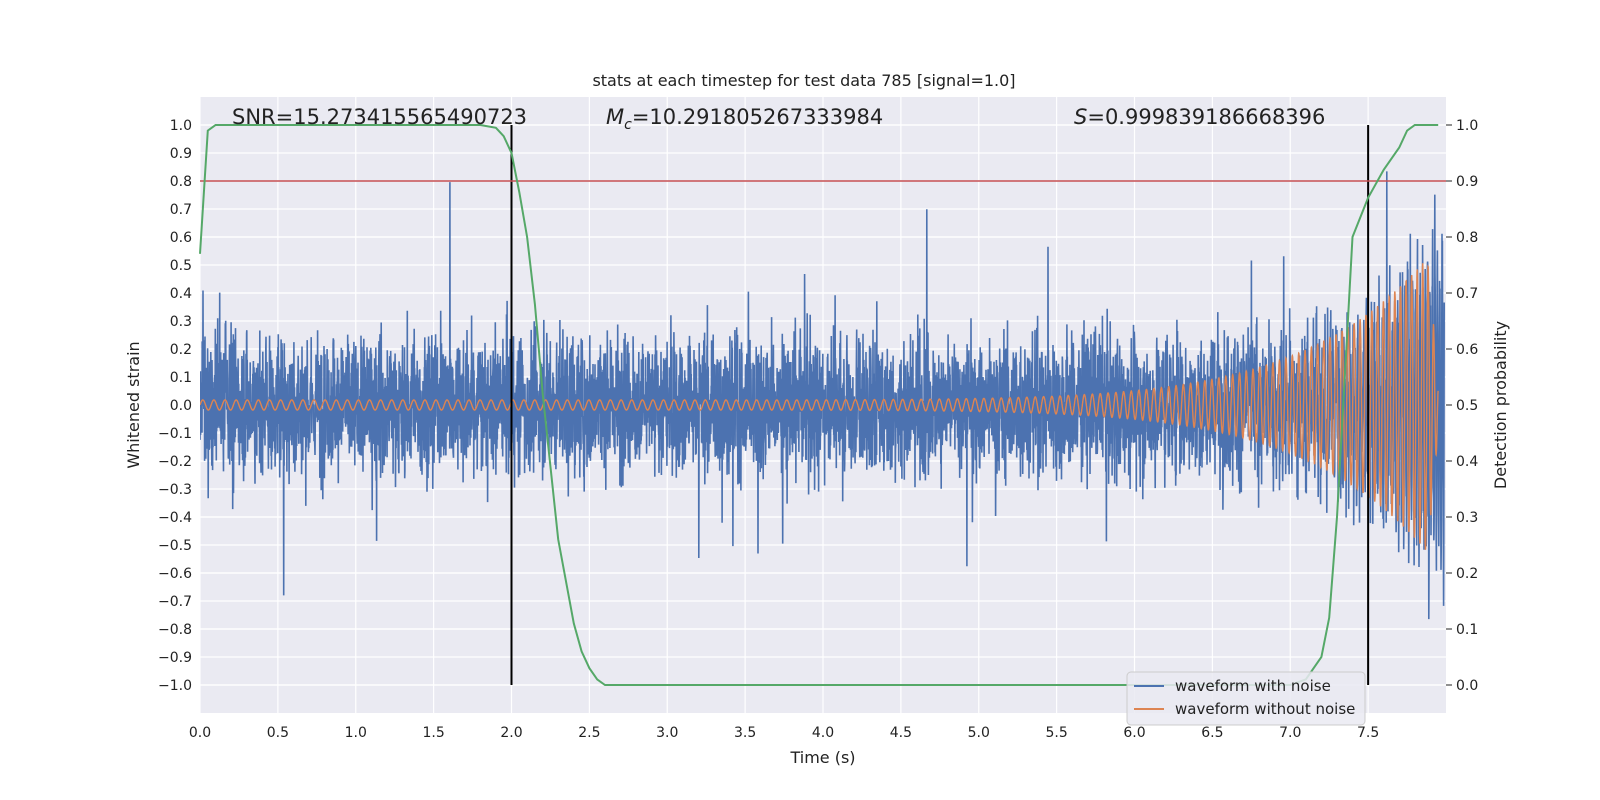 Image resolution: width=1600 pixels, height=800 pixels. Describe the element at coordinates (278, 733) in the screenshot. I see `x-tick-label: 0.5` at that location.